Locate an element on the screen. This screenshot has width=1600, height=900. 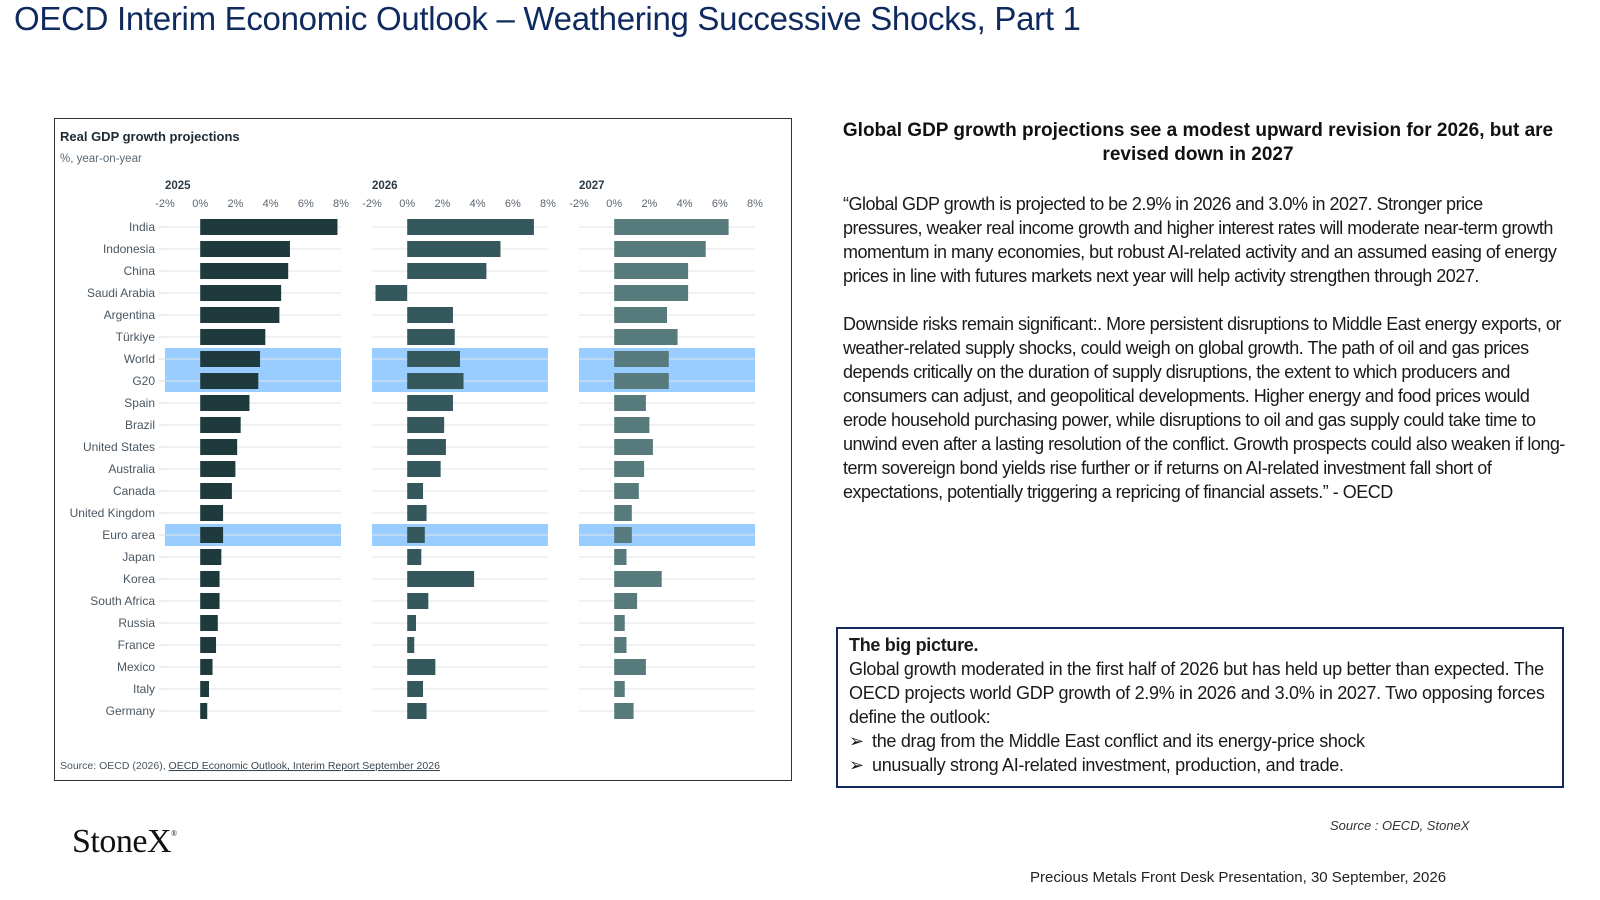
category-label: Mexico is located at coordinates (136, 667).